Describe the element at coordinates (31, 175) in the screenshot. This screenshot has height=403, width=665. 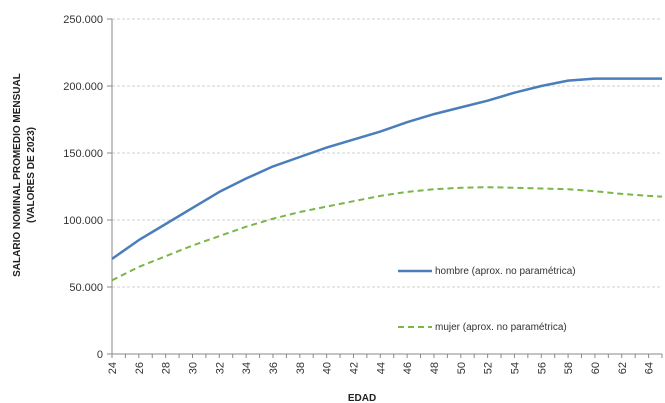
I see `y-axis-title-line2: (VALORES DE 2023)` at that location.